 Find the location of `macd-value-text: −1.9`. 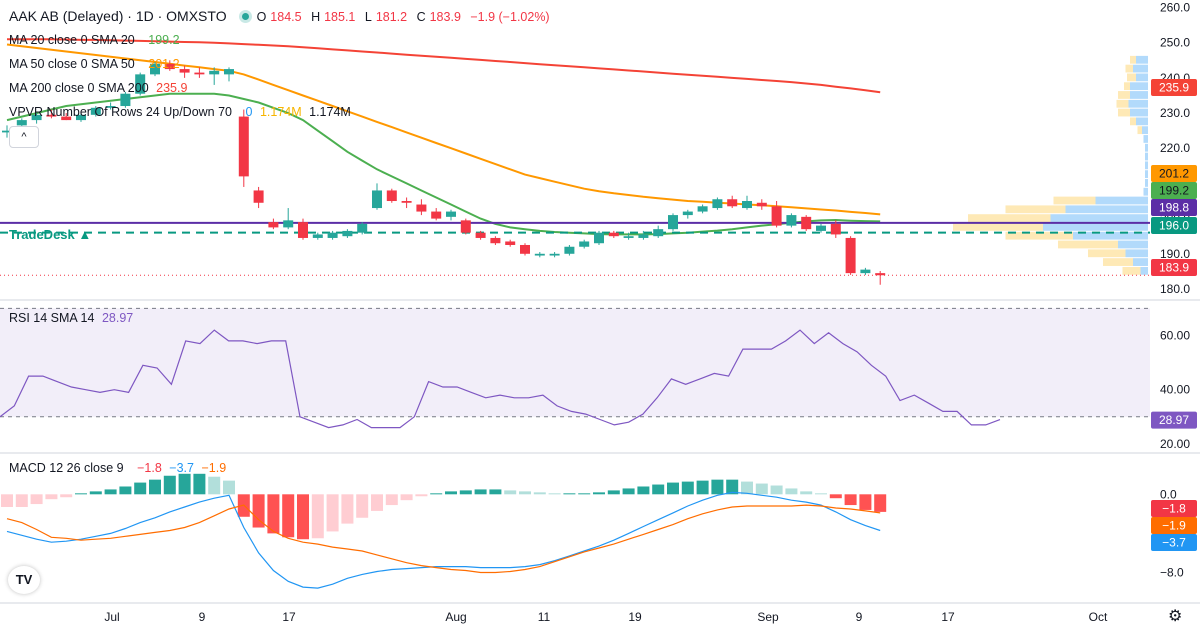

macd-value-text: −1.9 is located at coordinates (1174, 526).